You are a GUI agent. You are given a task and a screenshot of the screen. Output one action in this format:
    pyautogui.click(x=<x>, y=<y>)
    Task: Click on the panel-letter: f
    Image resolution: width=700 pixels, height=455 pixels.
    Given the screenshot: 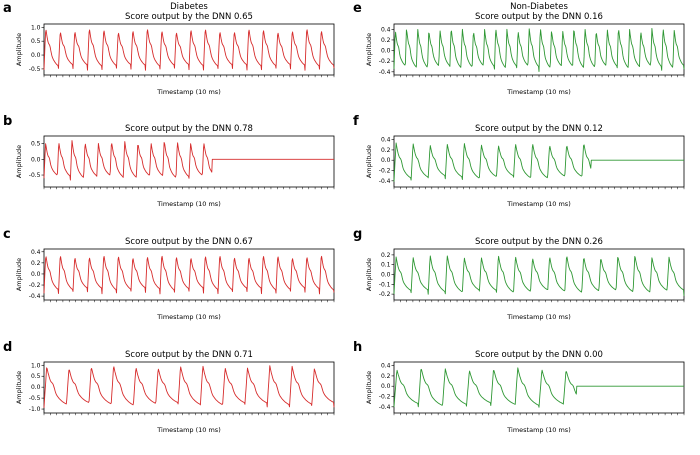 What is the action you would take?
    pyautogui.click(x=356, y=121)
    